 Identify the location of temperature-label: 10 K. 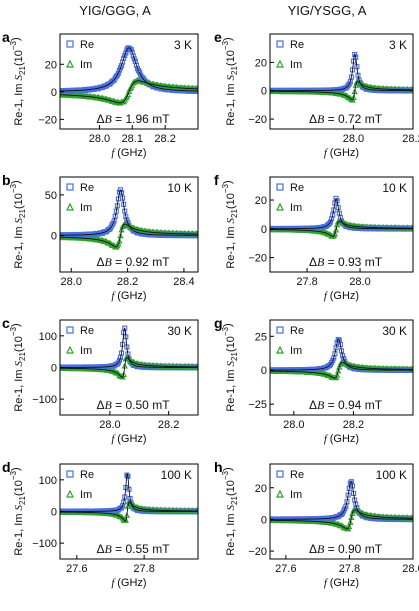
(179, 188).